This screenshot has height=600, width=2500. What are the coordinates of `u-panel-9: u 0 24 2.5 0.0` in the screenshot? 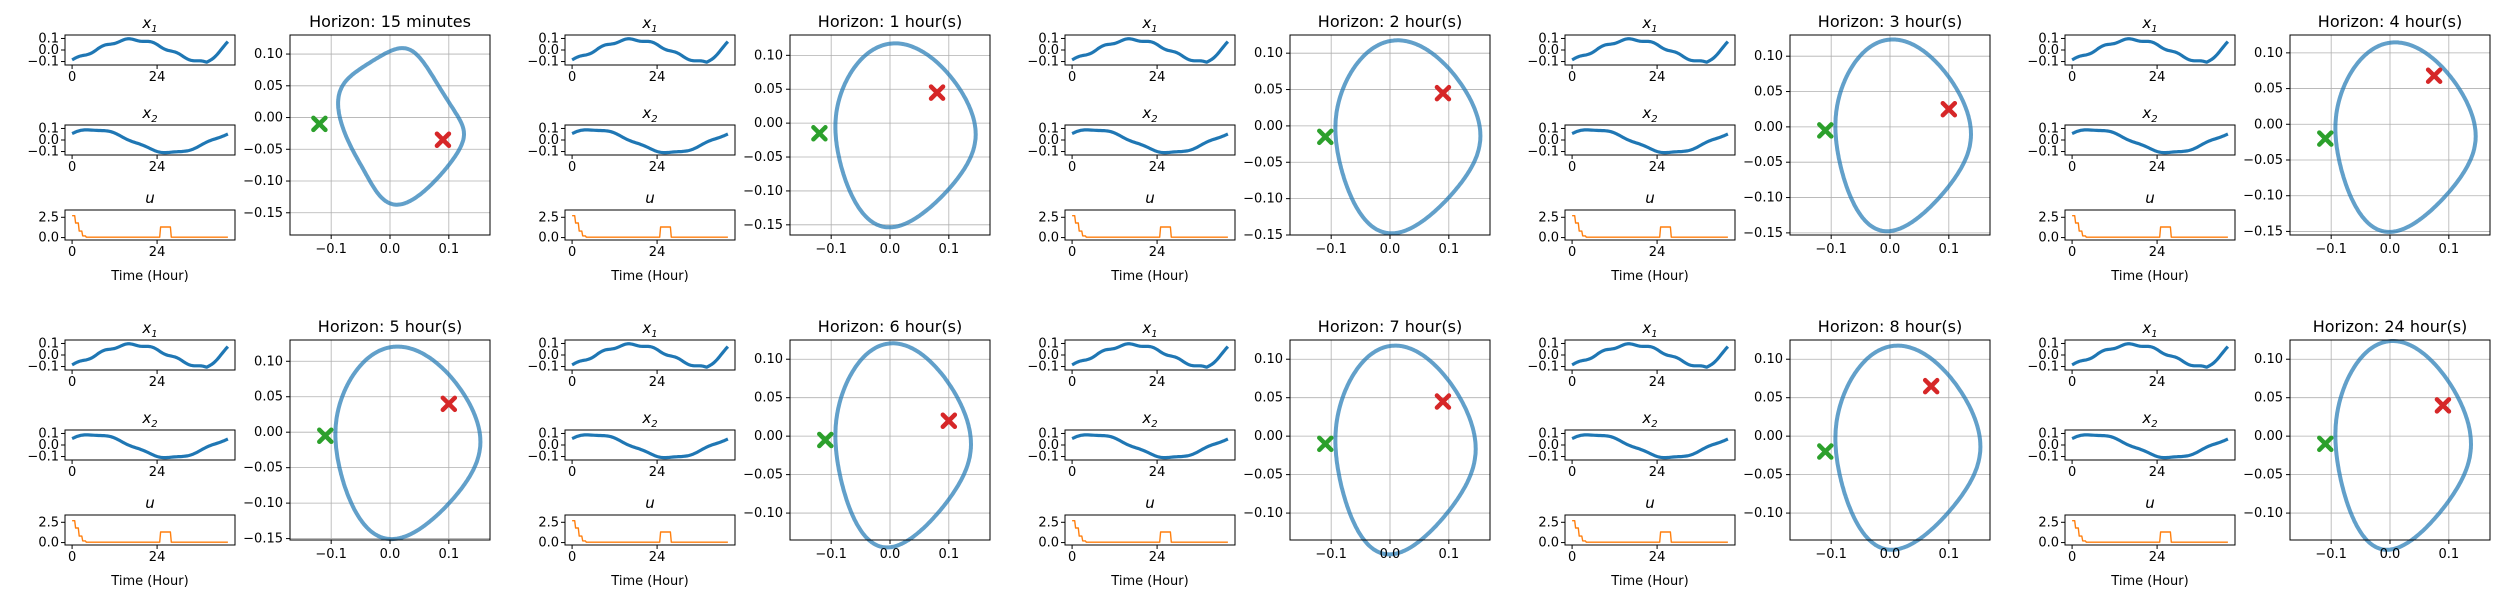 It's located at (2137, 529).